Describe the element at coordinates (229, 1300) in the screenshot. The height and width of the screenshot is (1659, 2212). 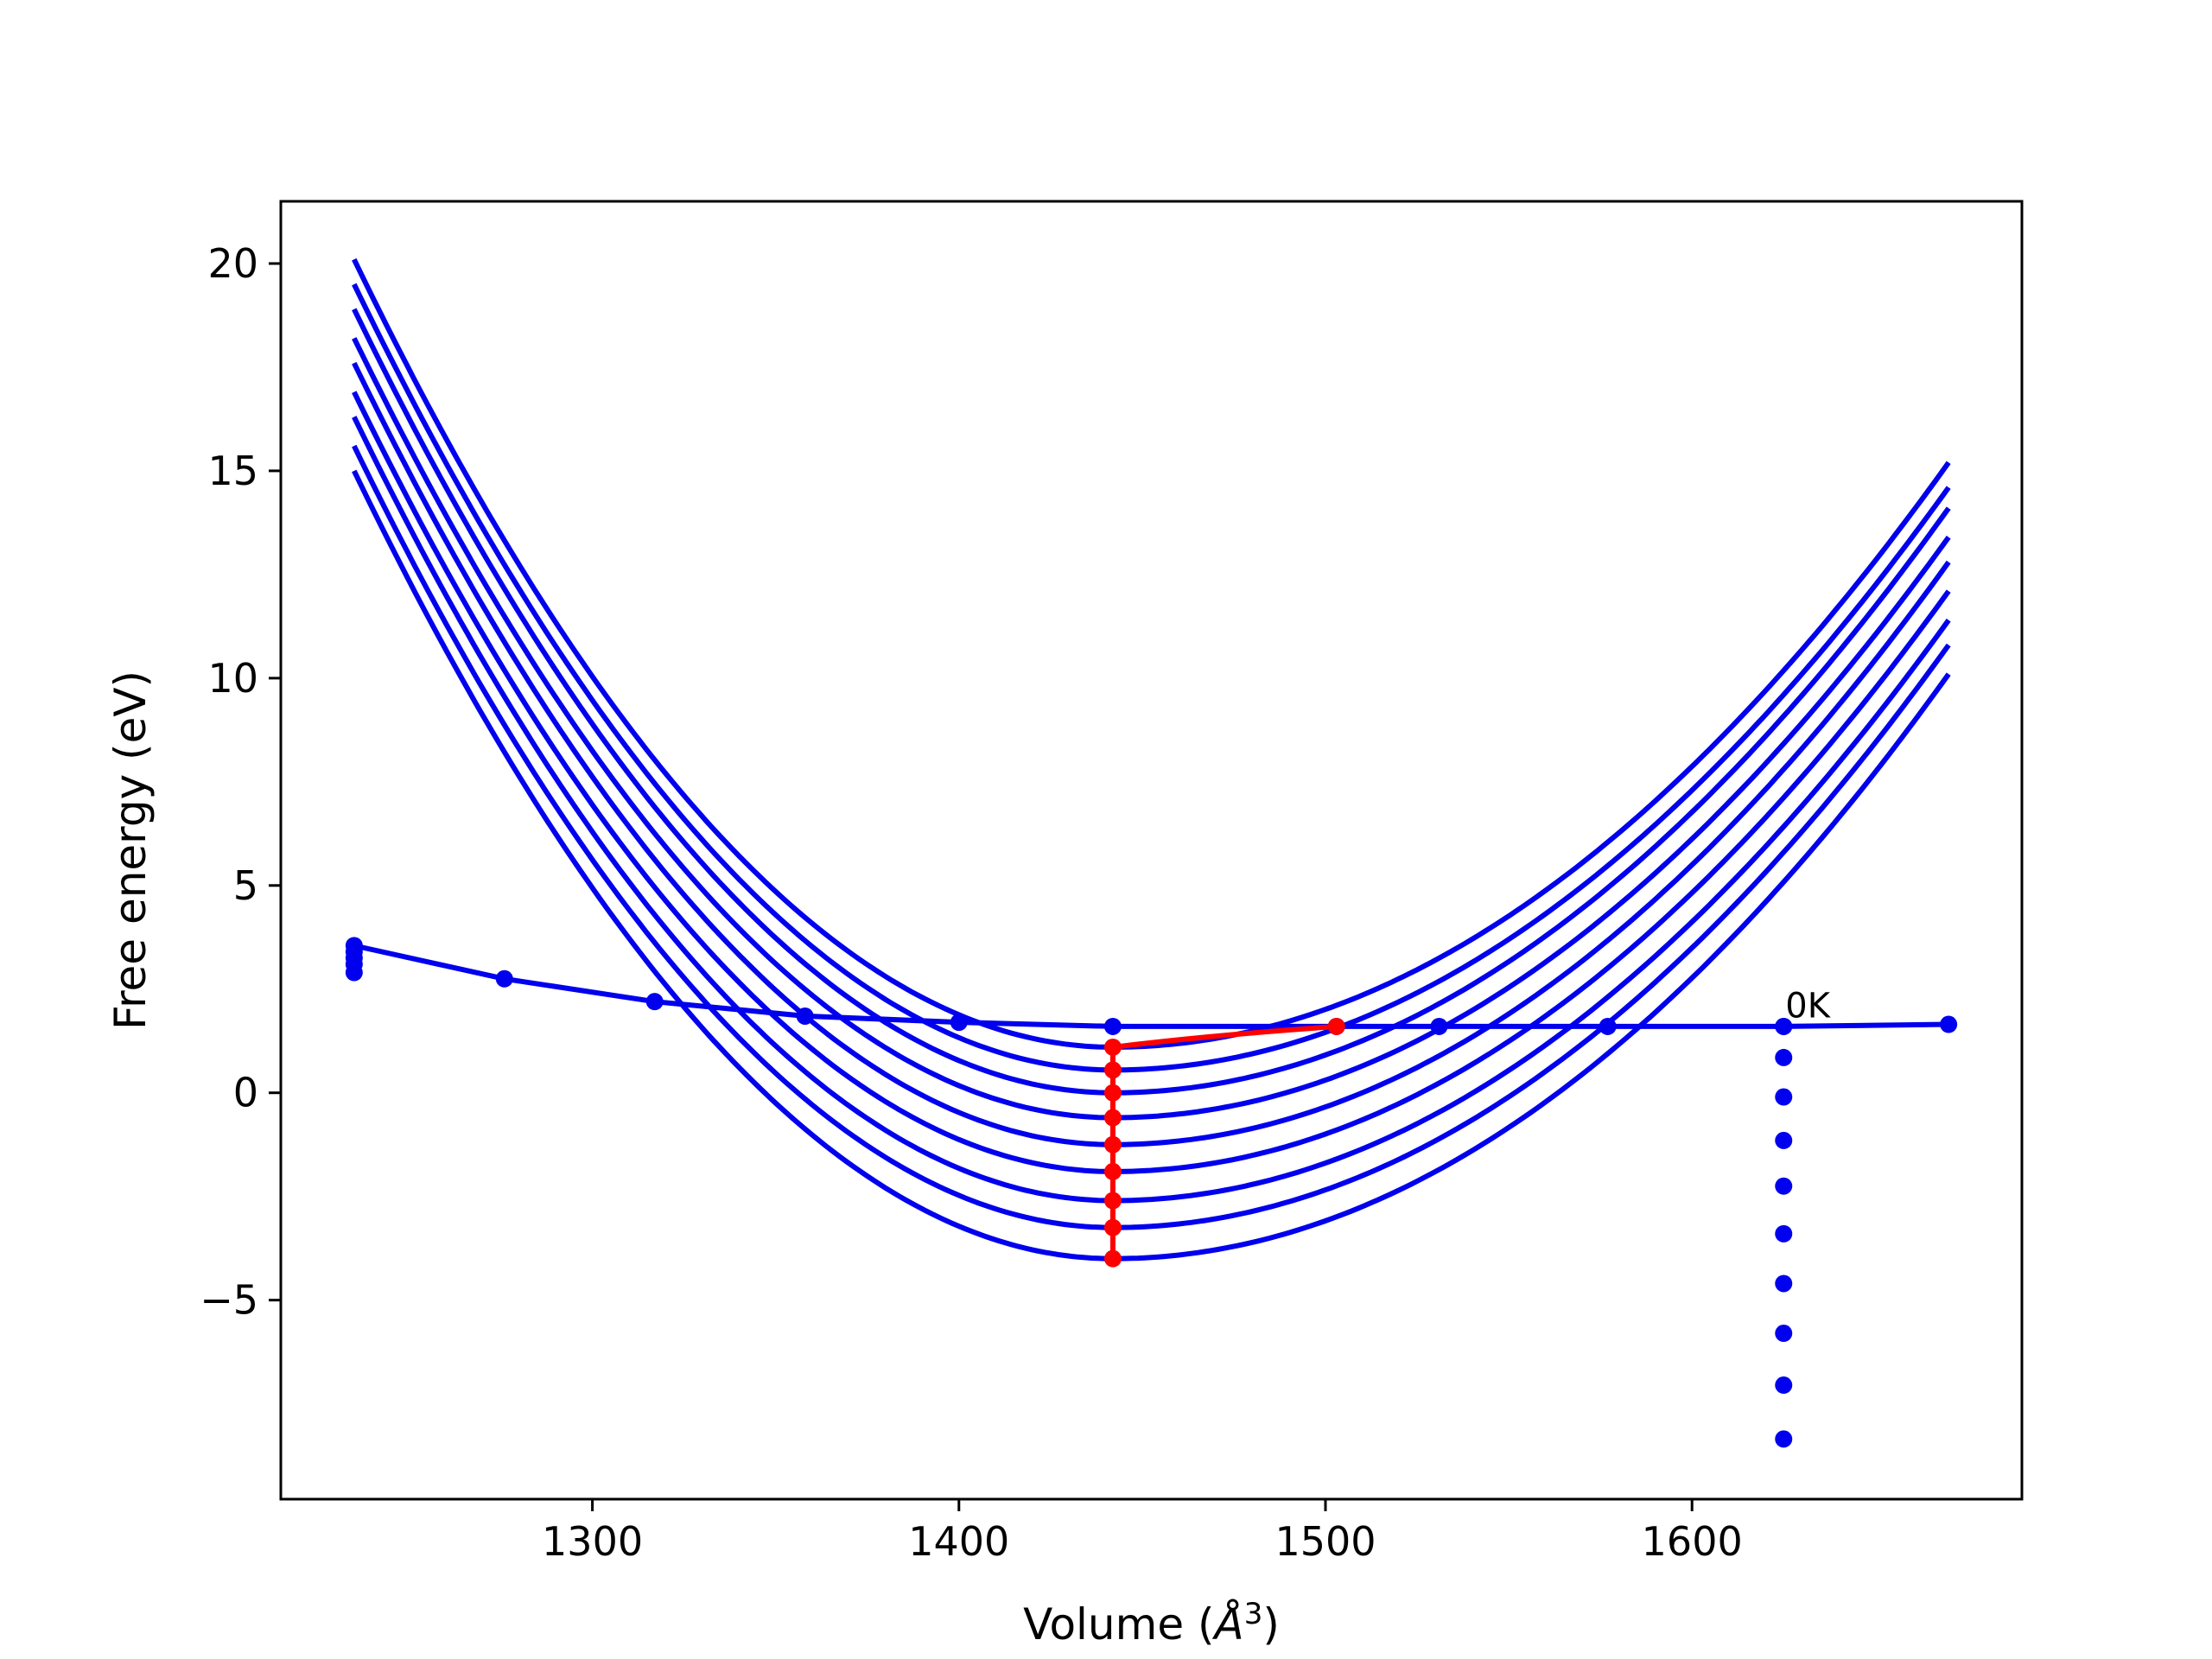
I see `y-tick-label-0: −5` at that location.